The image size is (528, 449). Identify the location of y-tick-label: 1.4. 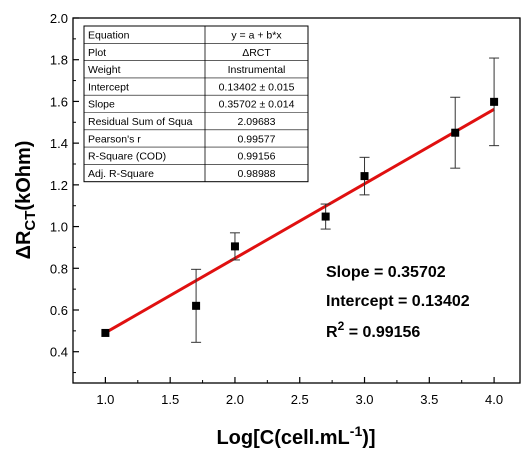
(59, 143).